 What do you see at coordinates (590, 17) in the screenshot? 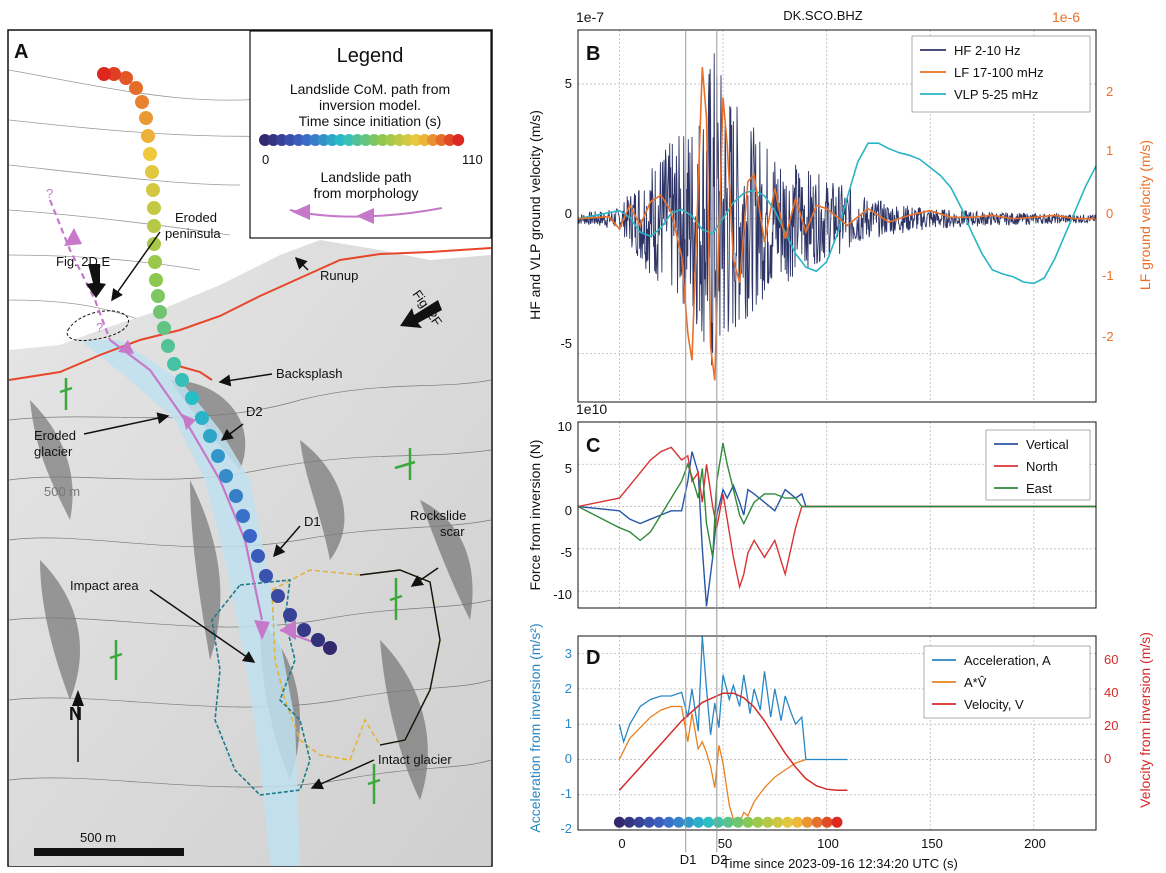
I see `panel-b-offset-left: 1e-7` at bounding box center [590, 17].